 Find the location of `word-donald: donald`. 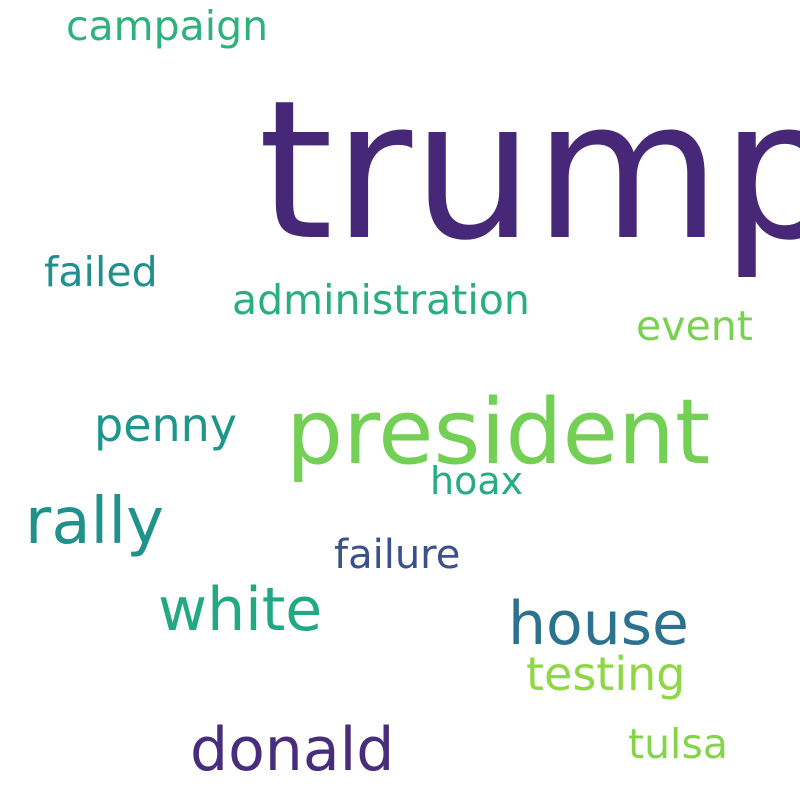

word-donald: donald is located at coordinates (292, 750).